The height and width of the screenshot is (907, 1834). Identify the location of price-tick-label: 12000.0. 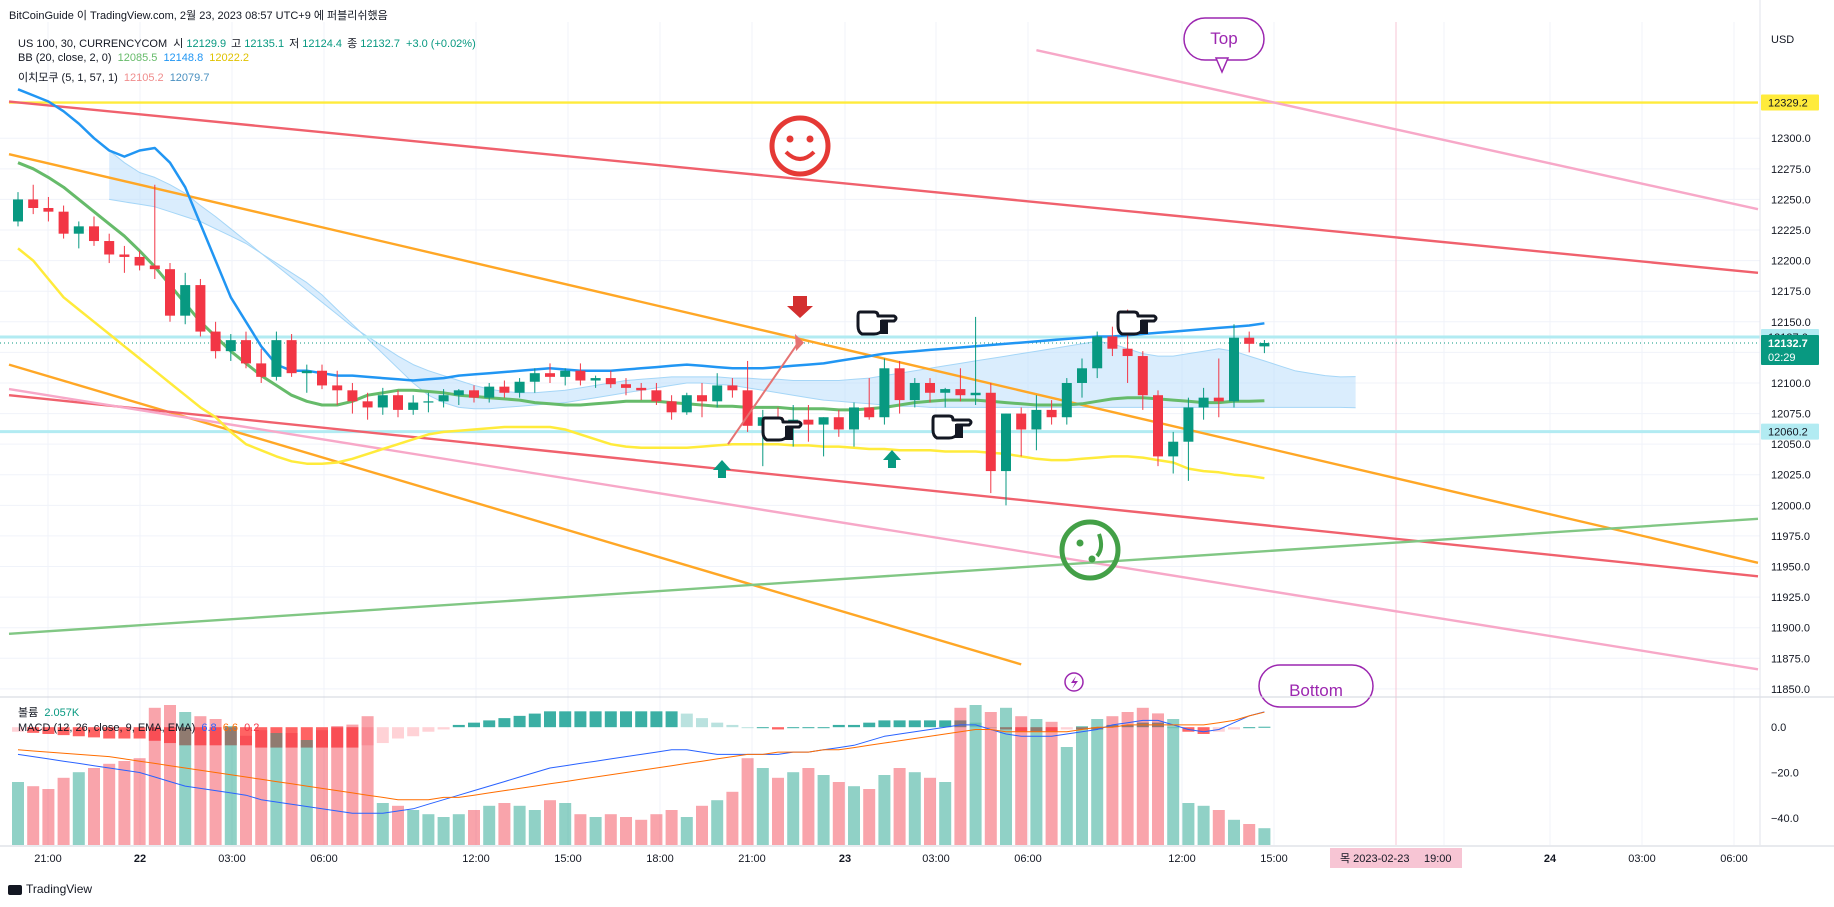
(1791, 506).